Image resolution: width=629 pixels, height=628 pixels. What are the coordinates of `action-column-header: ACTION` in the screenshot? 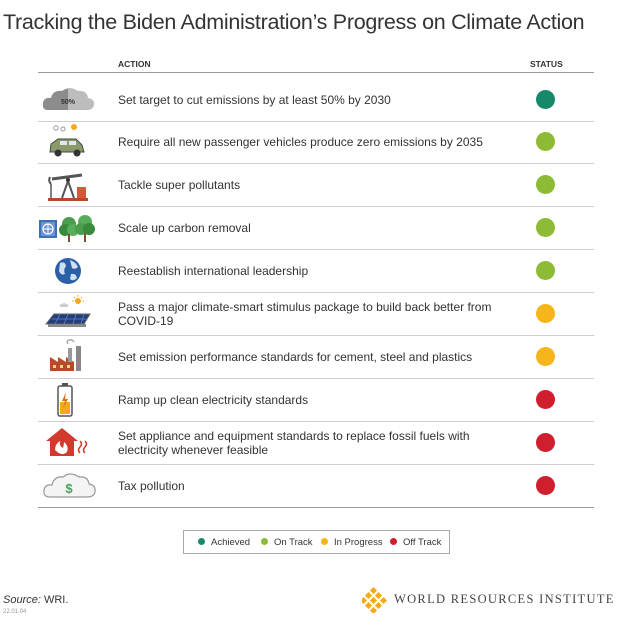 It's located at (134, 64).